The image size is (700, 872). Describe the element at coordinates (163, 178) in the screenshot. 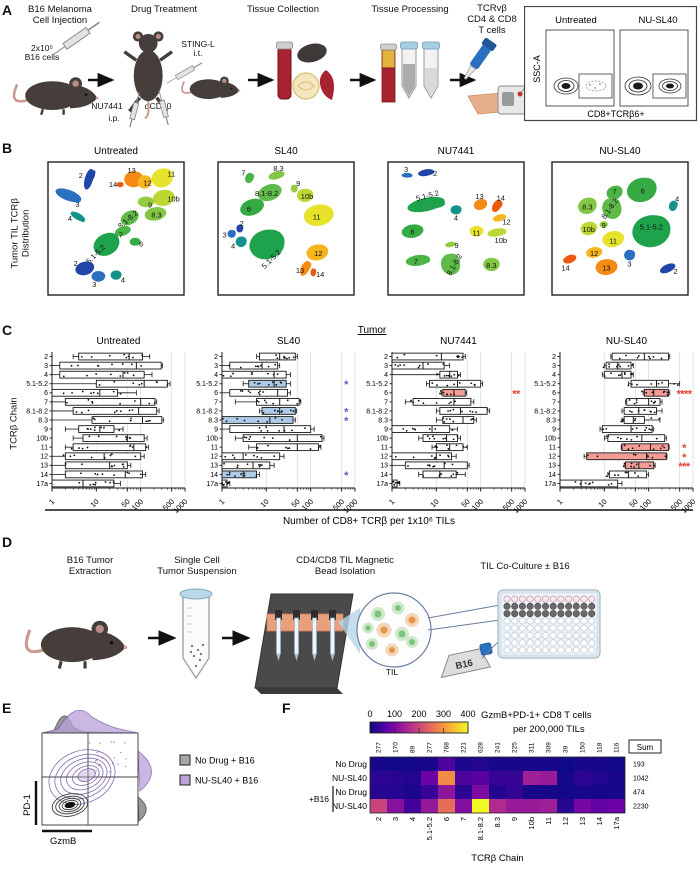

I see `cluster-blob: 11` at that location.